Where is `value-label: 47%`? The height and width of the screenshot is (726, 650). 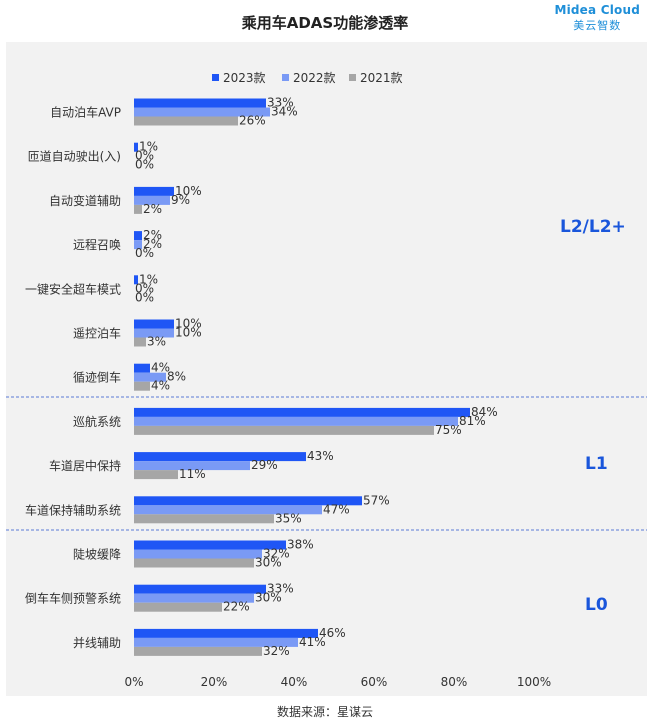 value-label: 47% is located at coordinates (336, 509).